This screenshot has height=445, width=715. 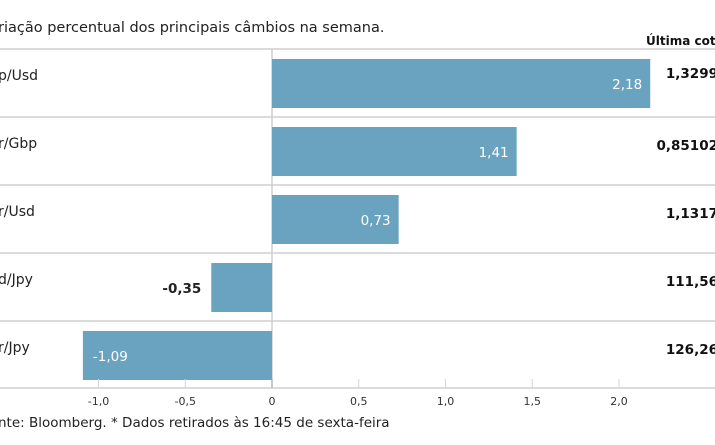 What do you see at coordinates (19, 76) in the screenshot?
I see `category-label: p/Usd` at bounding box center [19, 76].